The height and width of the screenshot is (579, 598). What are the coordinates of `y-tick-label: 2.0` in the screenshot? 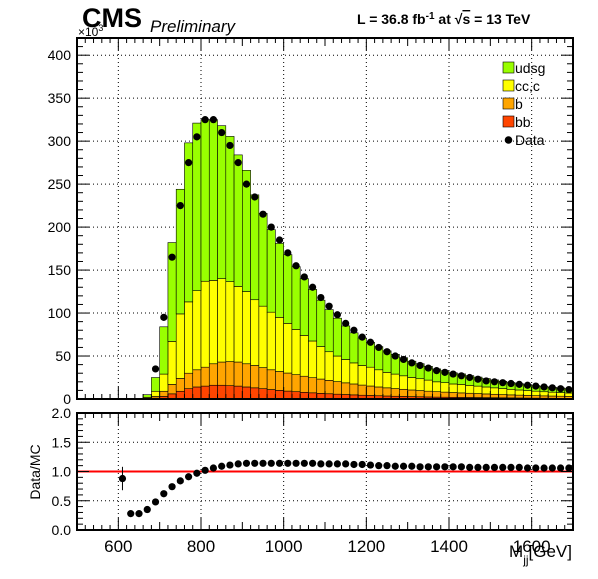 It's located at (62, 413).